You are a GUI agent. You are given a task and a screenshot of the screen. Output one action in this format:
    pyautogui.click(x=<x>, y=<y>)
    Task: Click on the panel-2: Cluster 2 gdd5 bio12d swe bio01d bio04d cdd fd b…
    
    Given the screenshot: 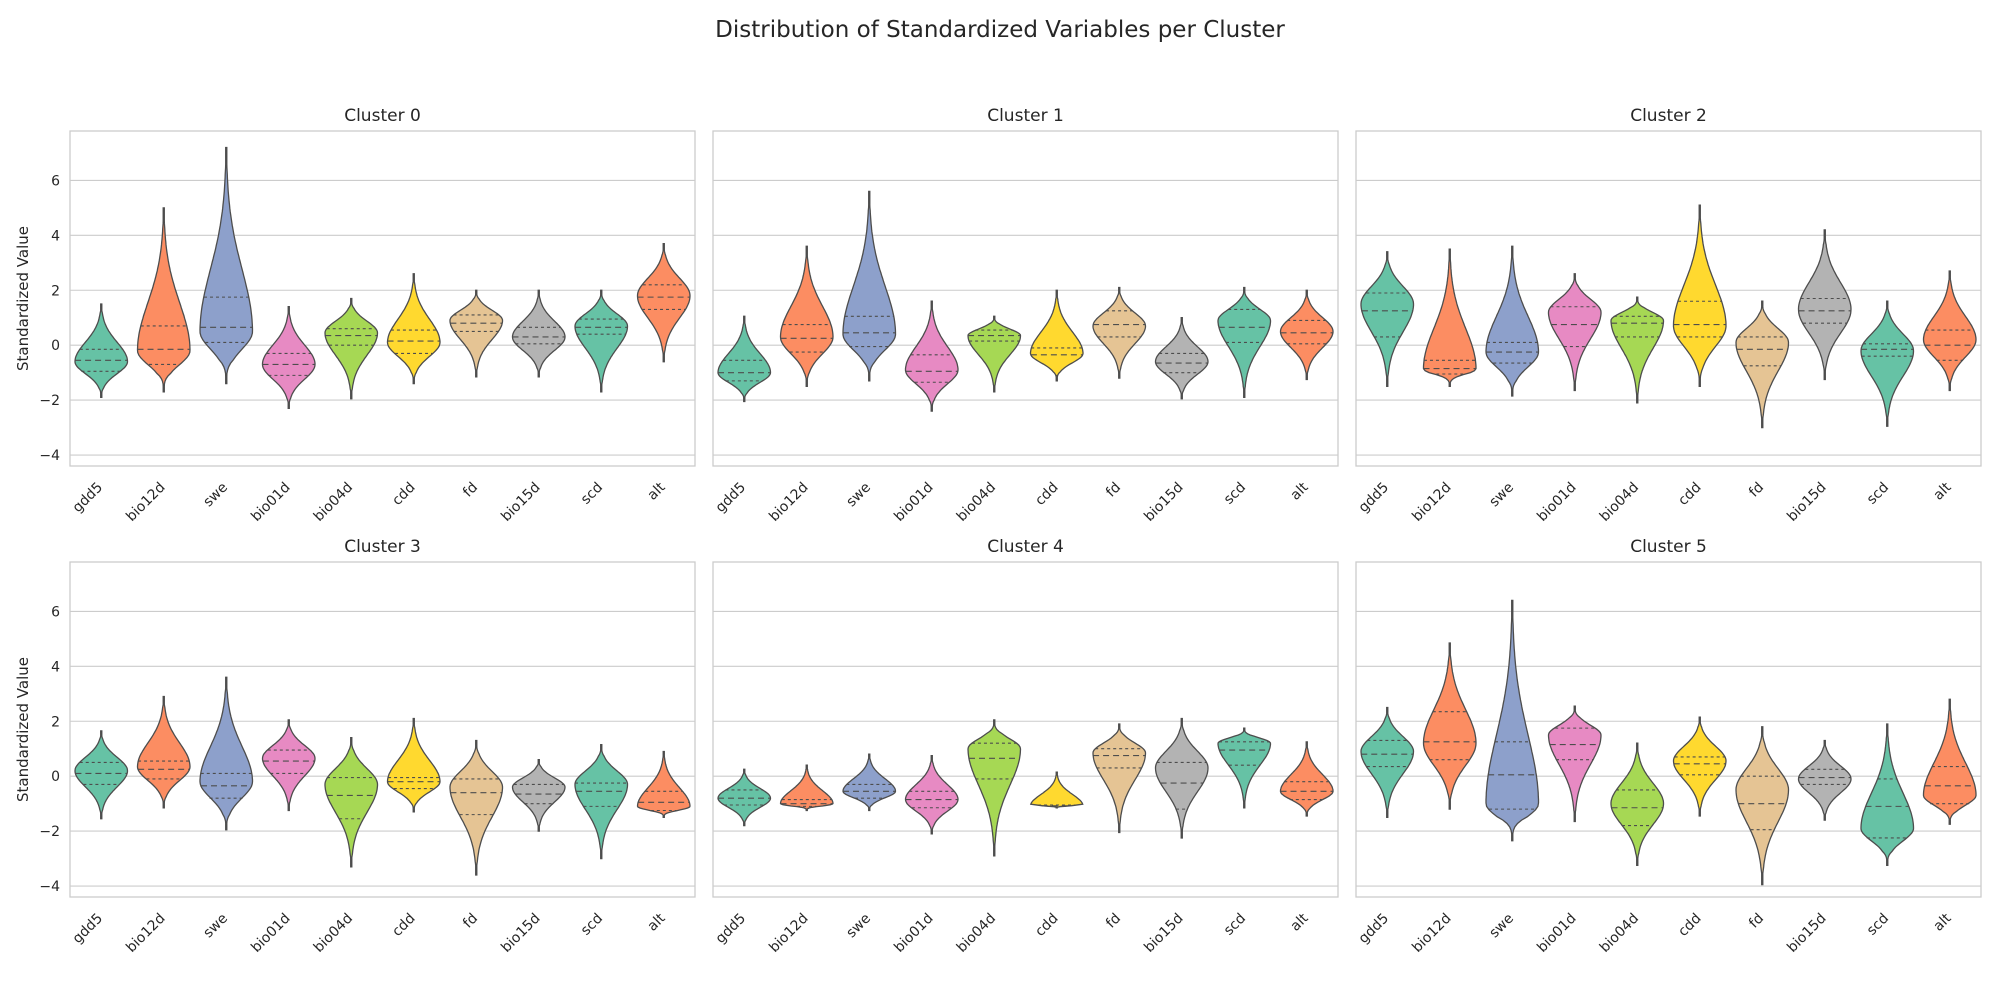 What is the action you would take?
    pyautogui.click(x=1668, y=315)
    